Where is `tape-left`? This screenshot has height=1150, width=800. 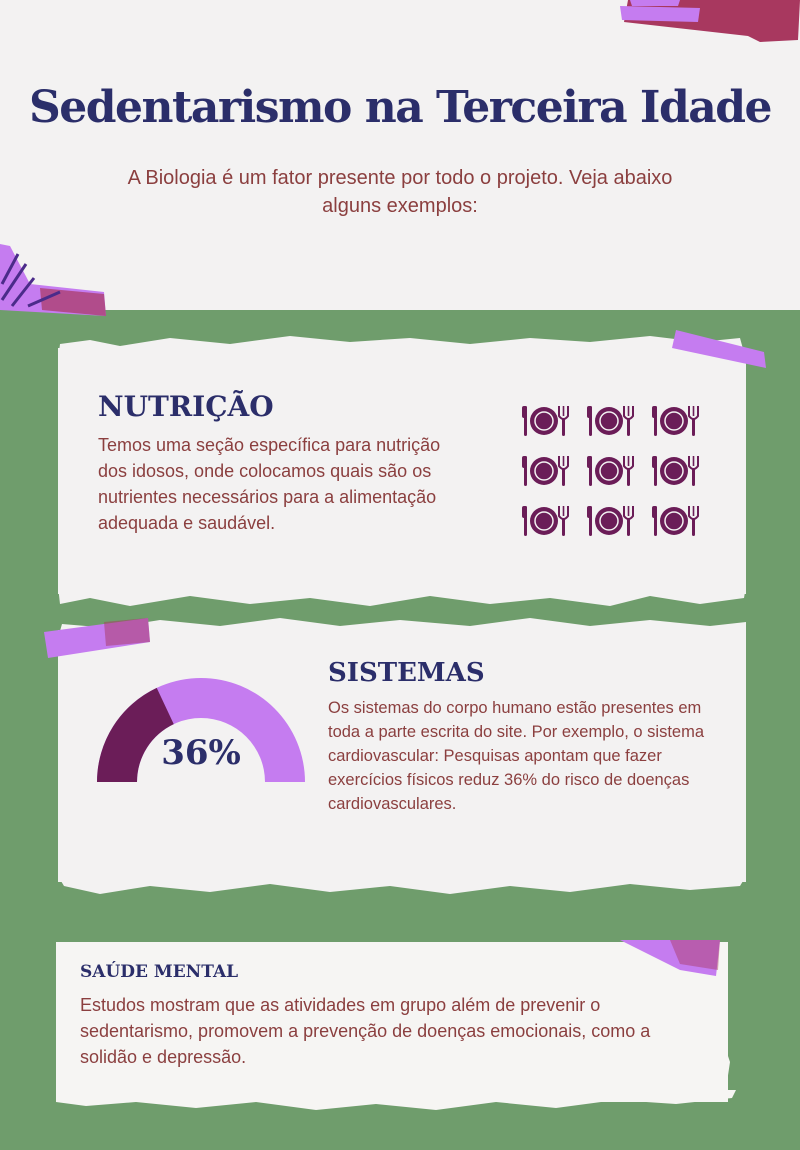
tape-left is located at coordinates (53, 280).